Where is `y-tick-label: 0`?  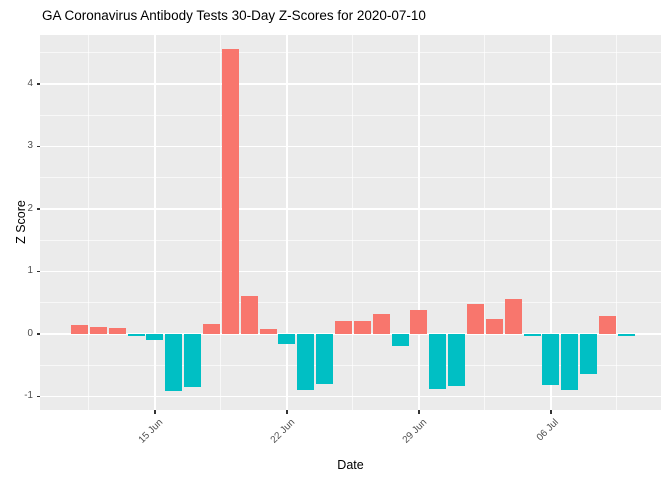
y-tick-label: 0 is located at coordinates (30, 333).